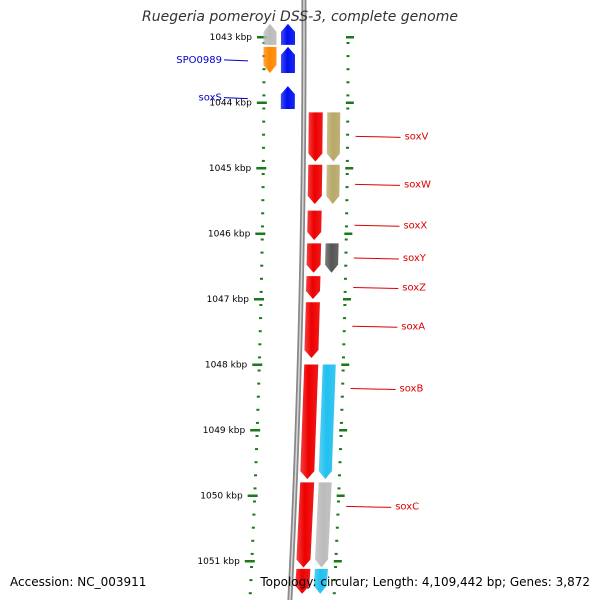 This screenshot has height=604, width=600. I want to click on label-line-soxv, so click(378, 136).